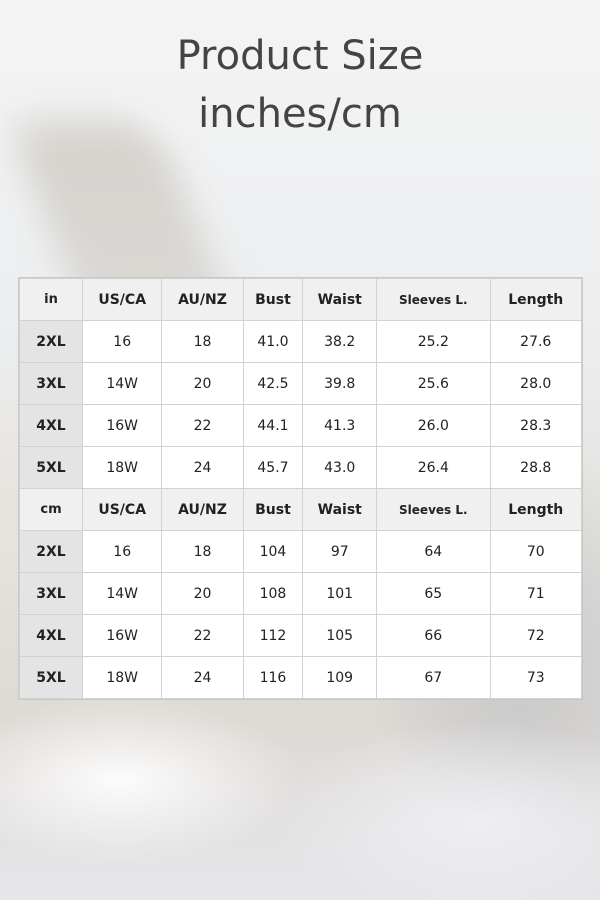  Describe the element at coordinates (340, 341) in the screenshot. I see `table-cell: 38.2` at that location.